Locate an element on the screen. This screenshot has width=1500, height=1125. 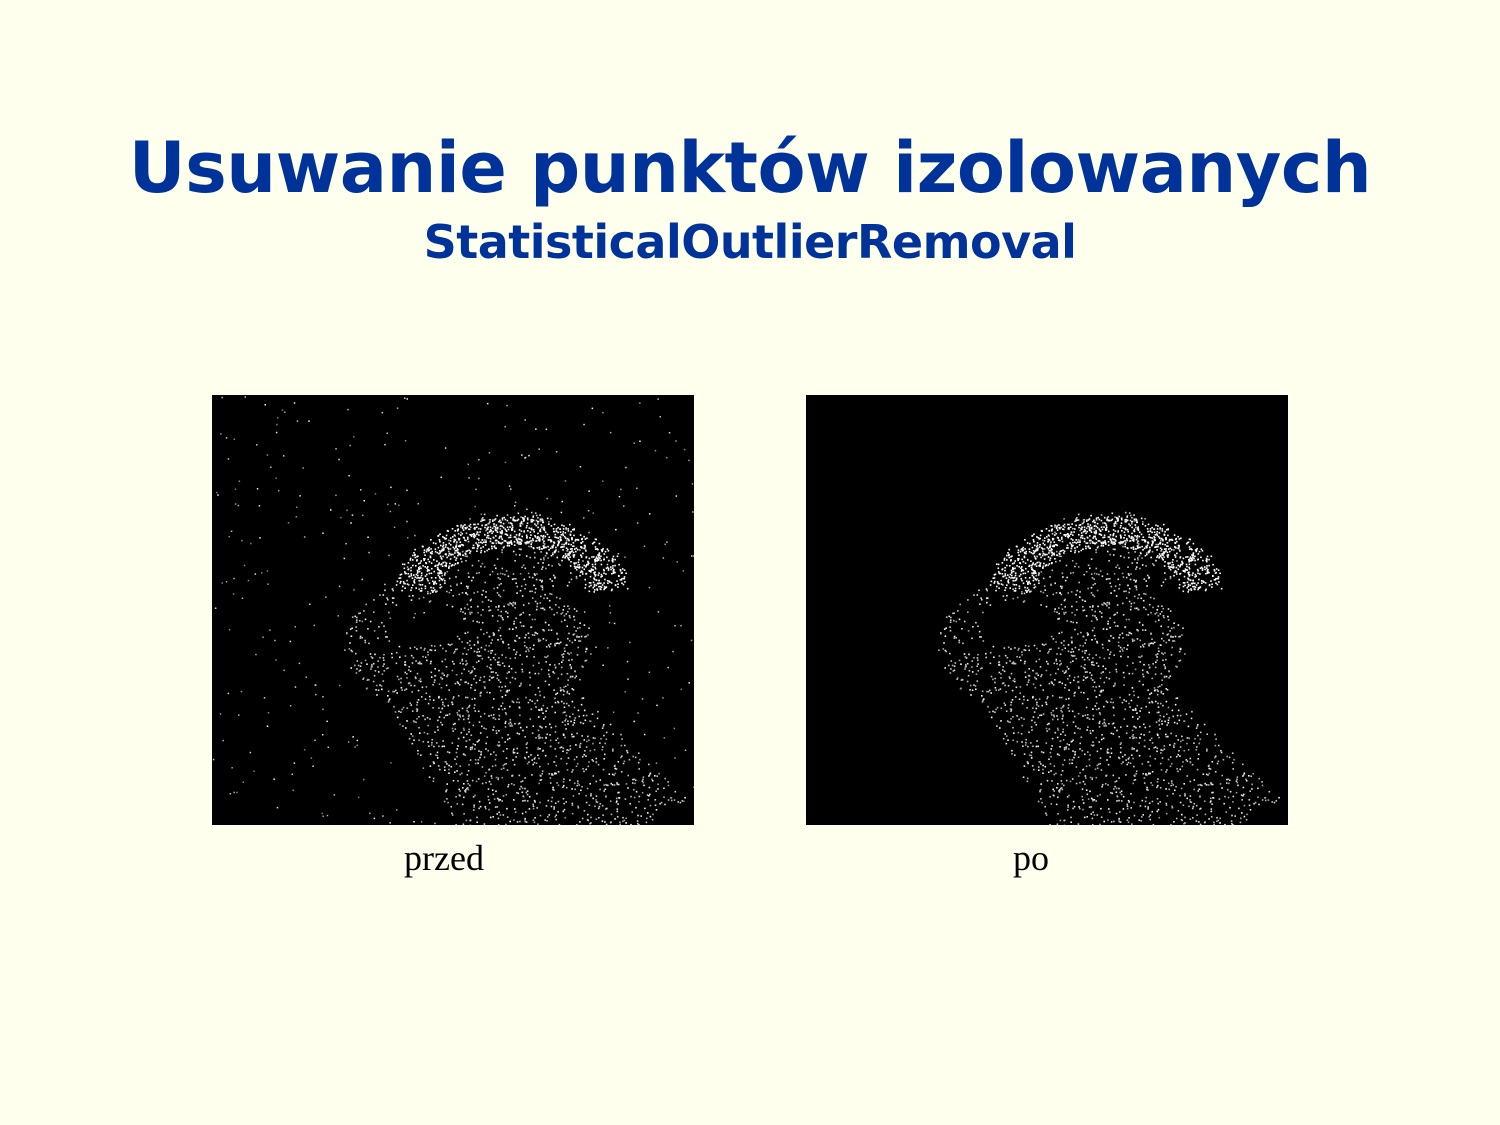
slide-subtitle: StatisticalOutlierRemoval is located at coordinates (750, 242).